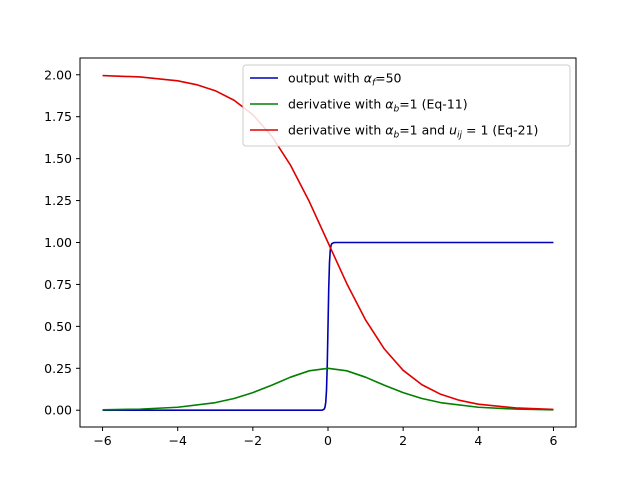  What do you see at coordinates (58, 74) in the screenshot?
I see `y-tick-label: 2.00` at bounding box center [58, 74].